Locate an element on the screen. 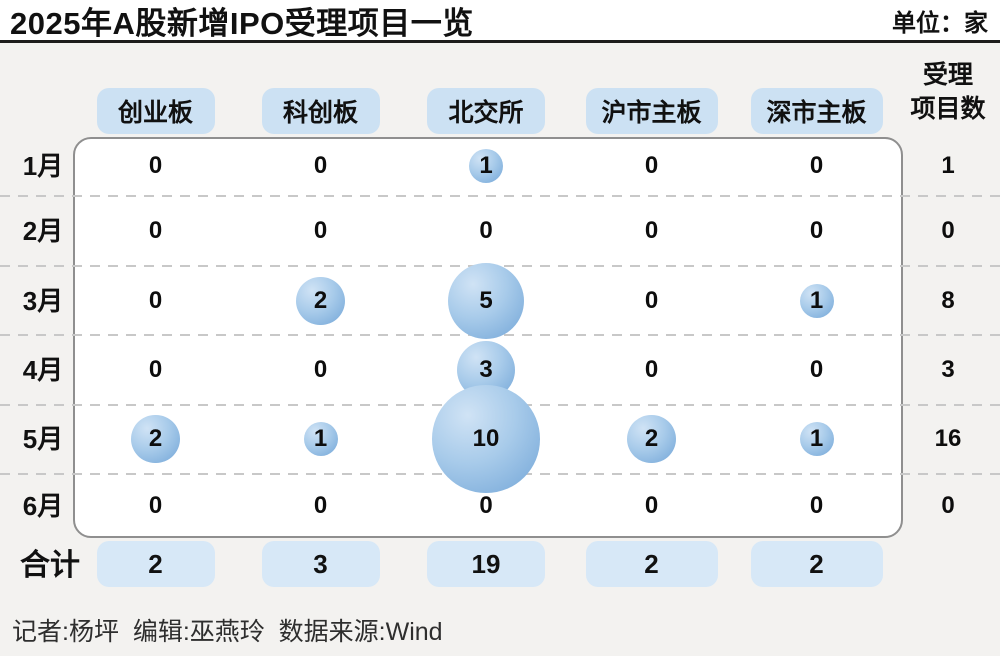  cell-value: 3 is located at coordinates (486, 369).